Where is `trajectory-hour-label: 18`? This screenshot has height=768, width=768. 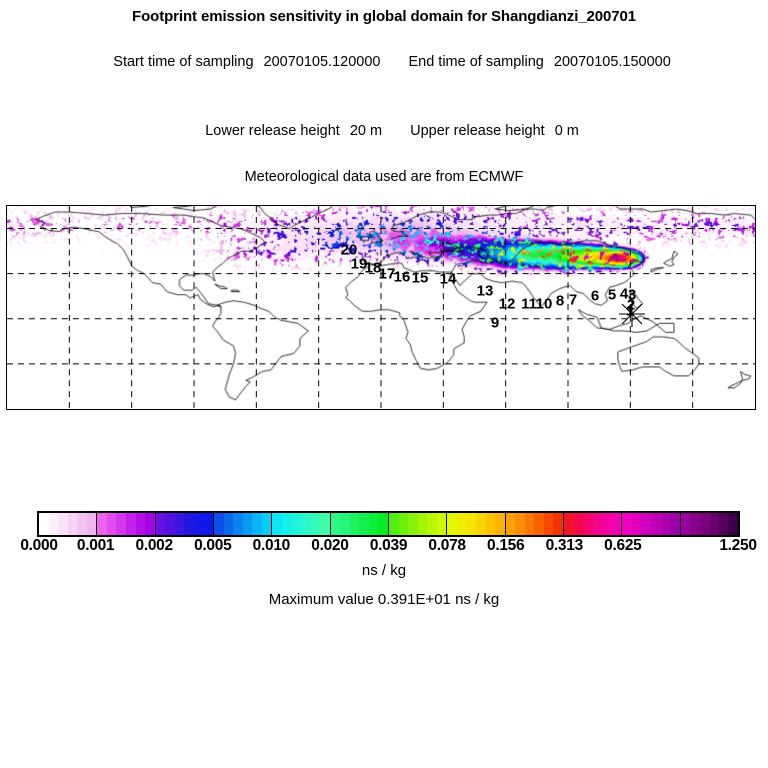 trajectory-hour-label: 18 is located at coordinates (373, 268).